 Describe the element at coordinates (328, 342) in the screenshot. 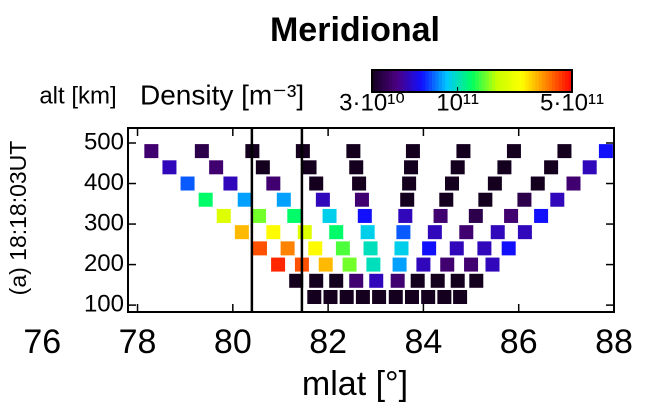

I see `x-tick-label: 82` at that location.